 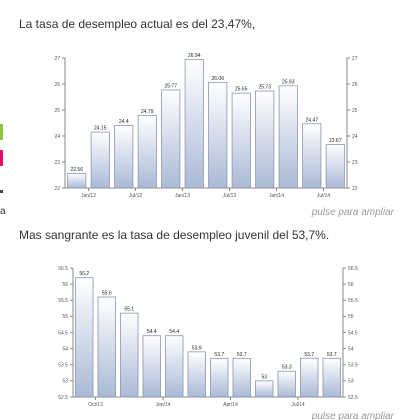 I want to click on y-tick-label-right: 52.5, so click(x=353, y=398).